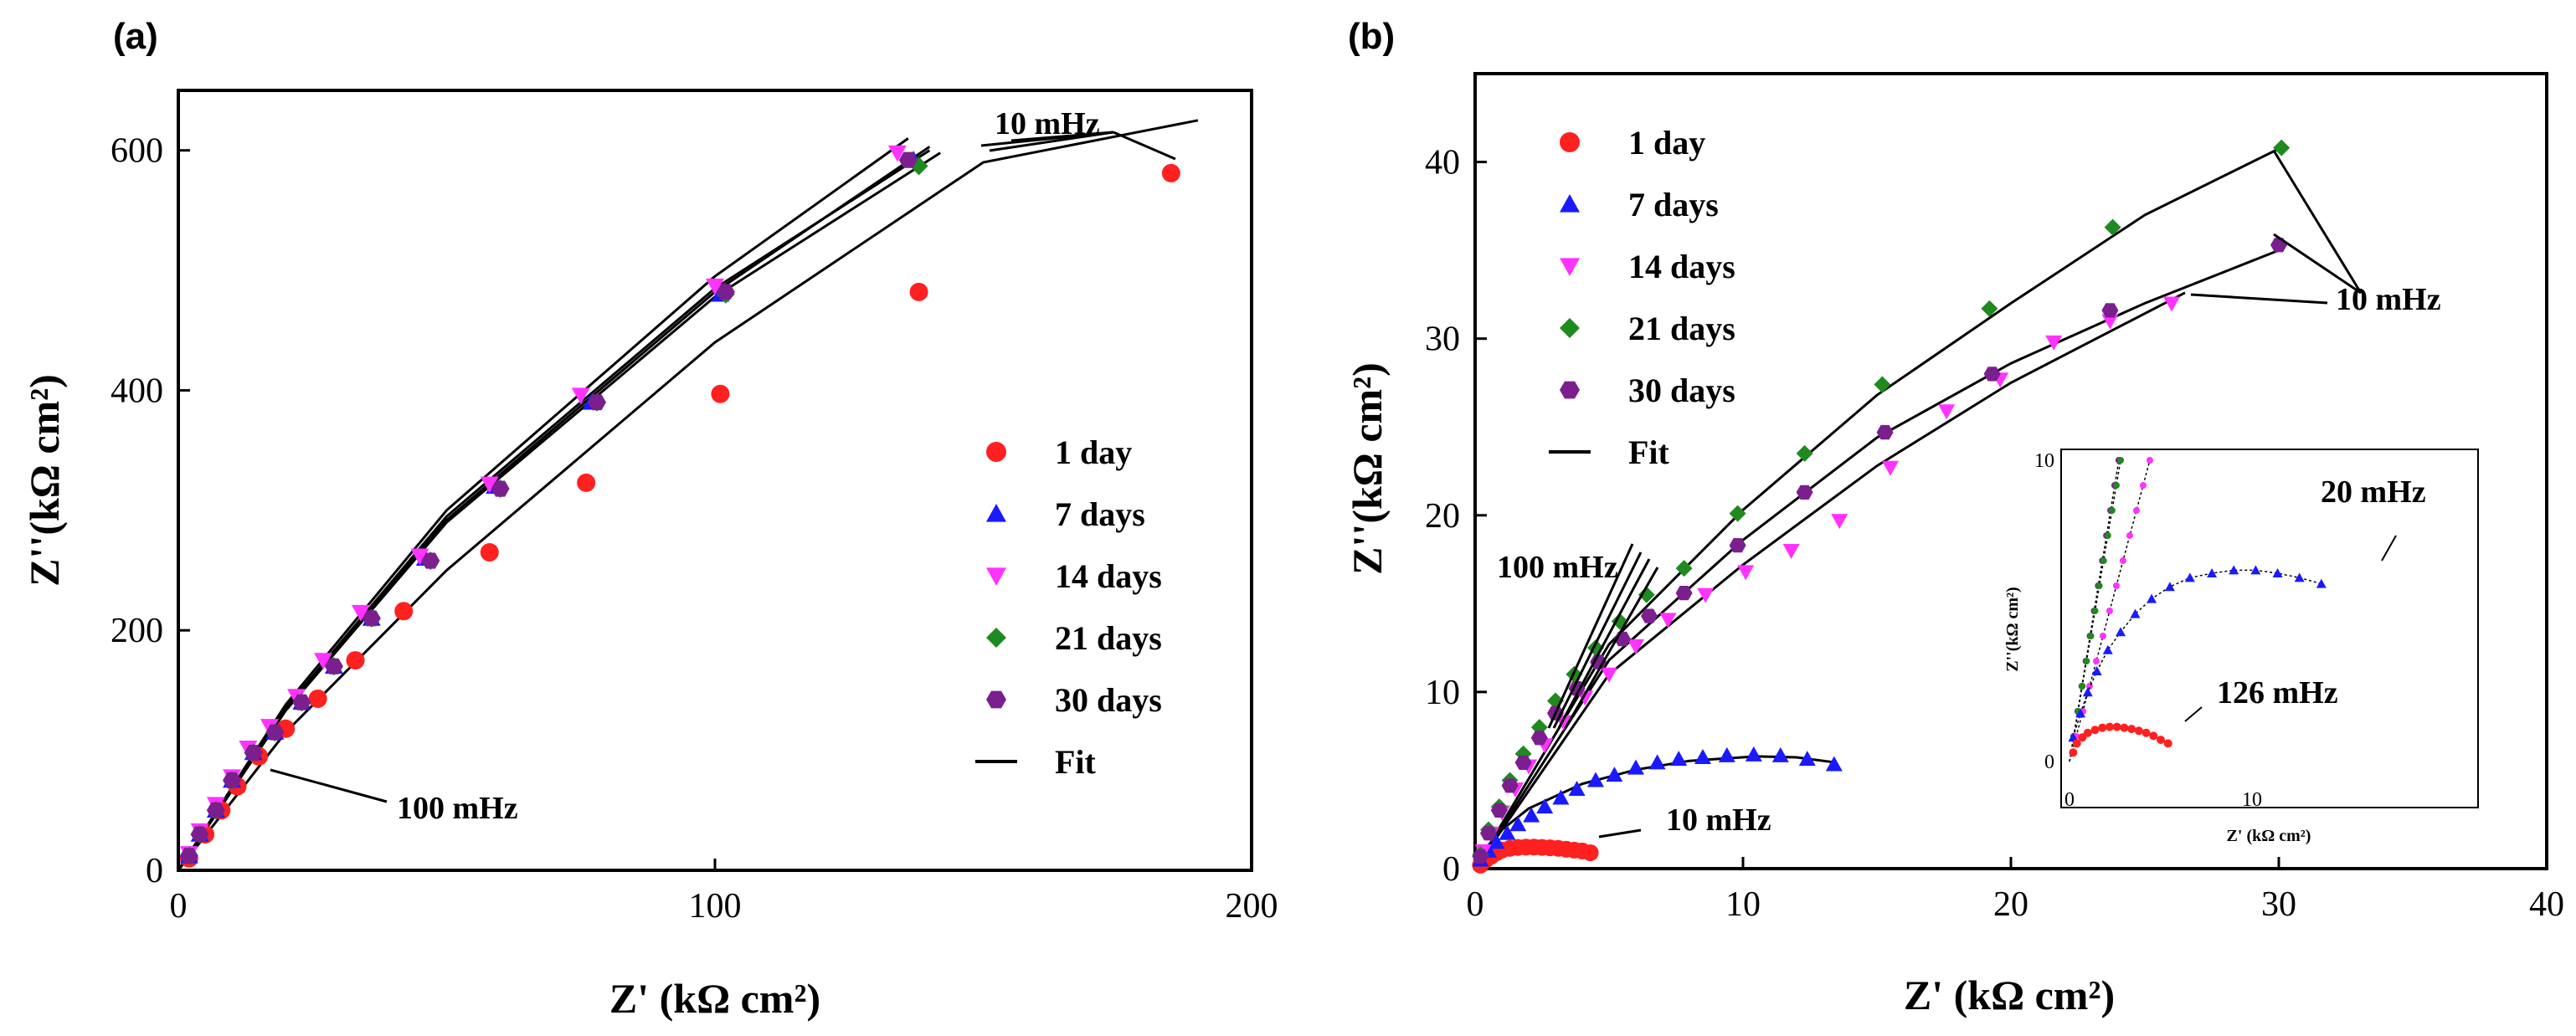 The height and width of the screenshot is (1036, 2576). Describe the element at coordinates (2547, 904) in the screenshot. I see `x-tick-label: 40` at that location.